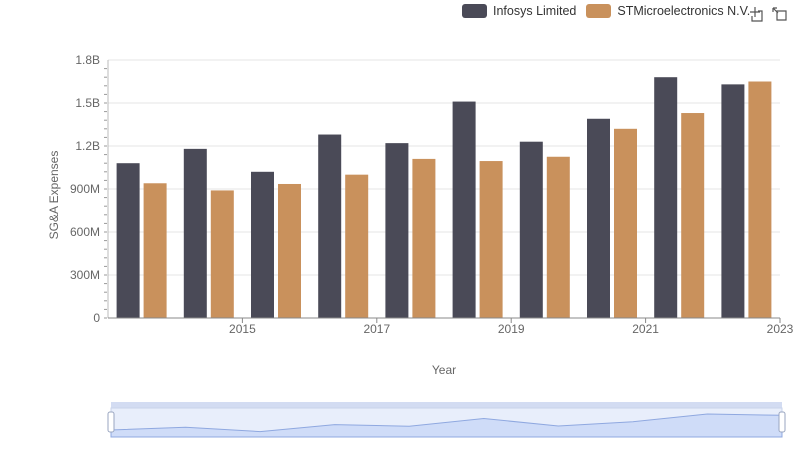 The width and height of the screenshot is (800, 461). I want to click on bar-infosys-2023, so click(733, 201).